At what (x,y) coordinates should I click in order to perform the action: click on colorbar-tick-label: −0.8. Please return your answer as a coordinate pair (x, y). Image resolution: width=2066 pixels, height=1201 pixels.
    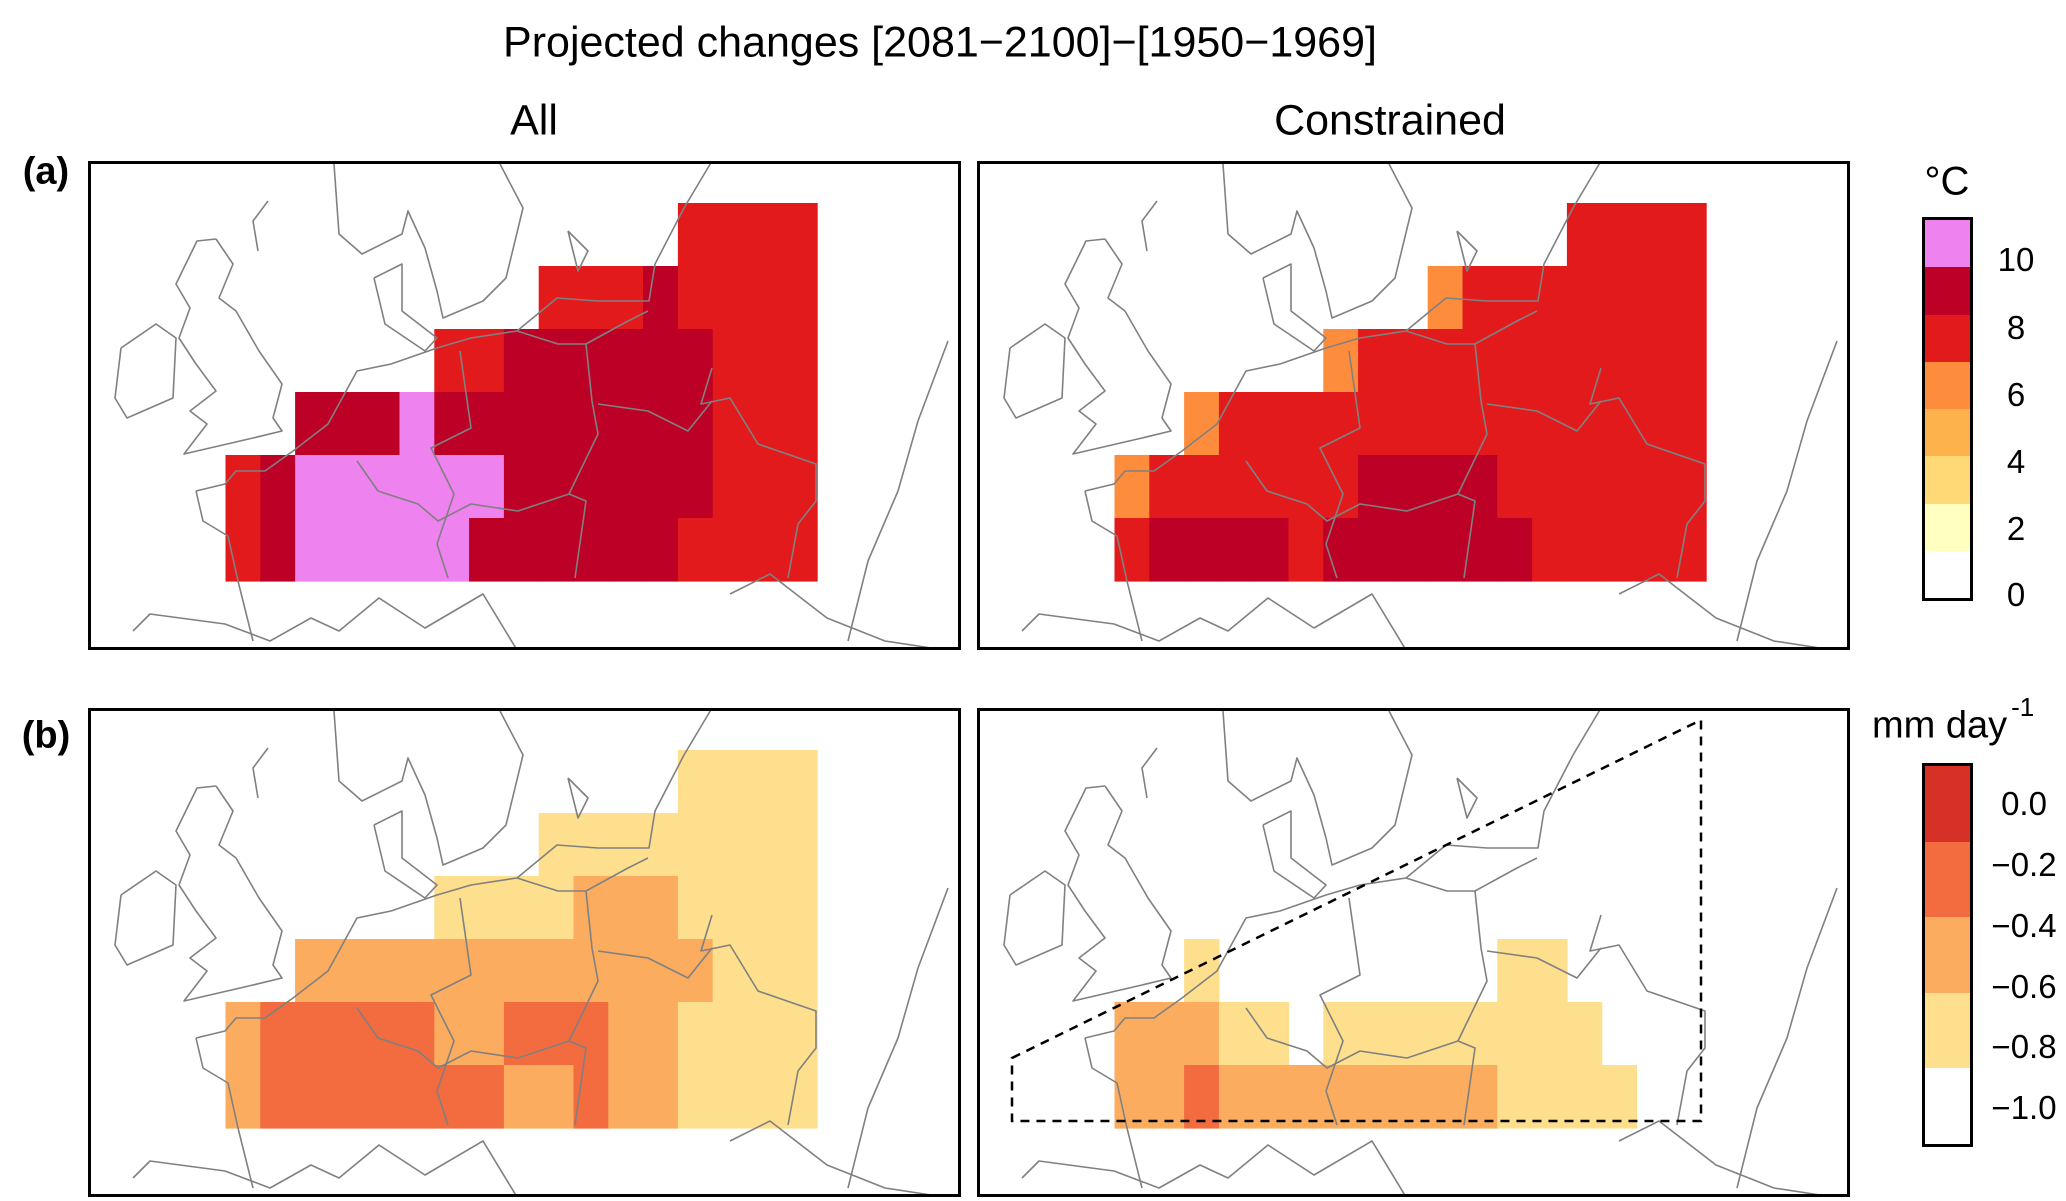
    Looking at the image, I should click on (2024, 1046).